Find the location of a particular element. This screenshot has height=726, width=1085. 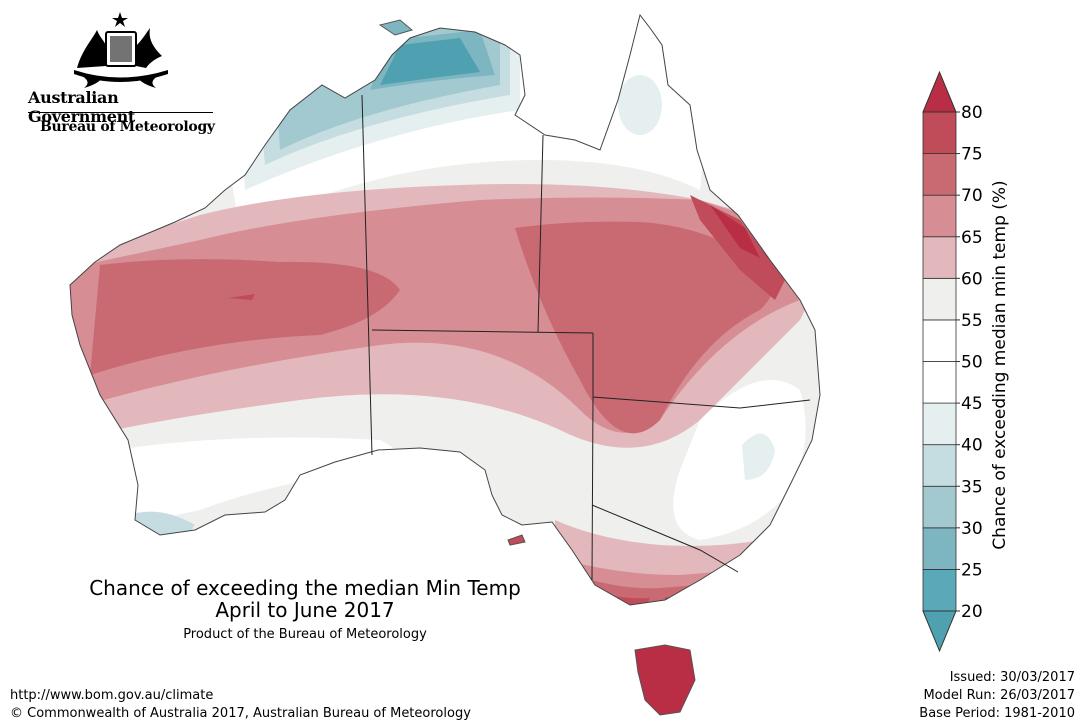

border-qld-nsw is located at coordinates (701, 371).